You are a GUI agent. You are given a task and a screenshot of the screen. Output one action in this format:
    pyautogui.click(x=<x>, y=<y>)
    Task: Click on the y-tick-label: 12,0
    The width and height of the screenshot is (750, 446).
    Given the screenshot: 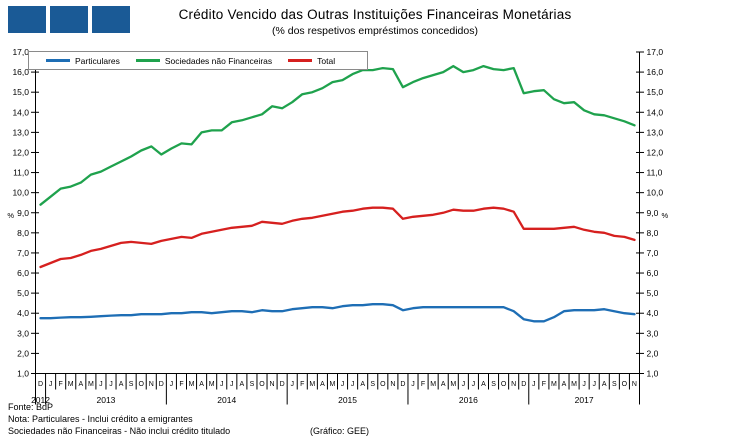 What is the action you would take?
    pyautogui.click(x=20, y=152)
    